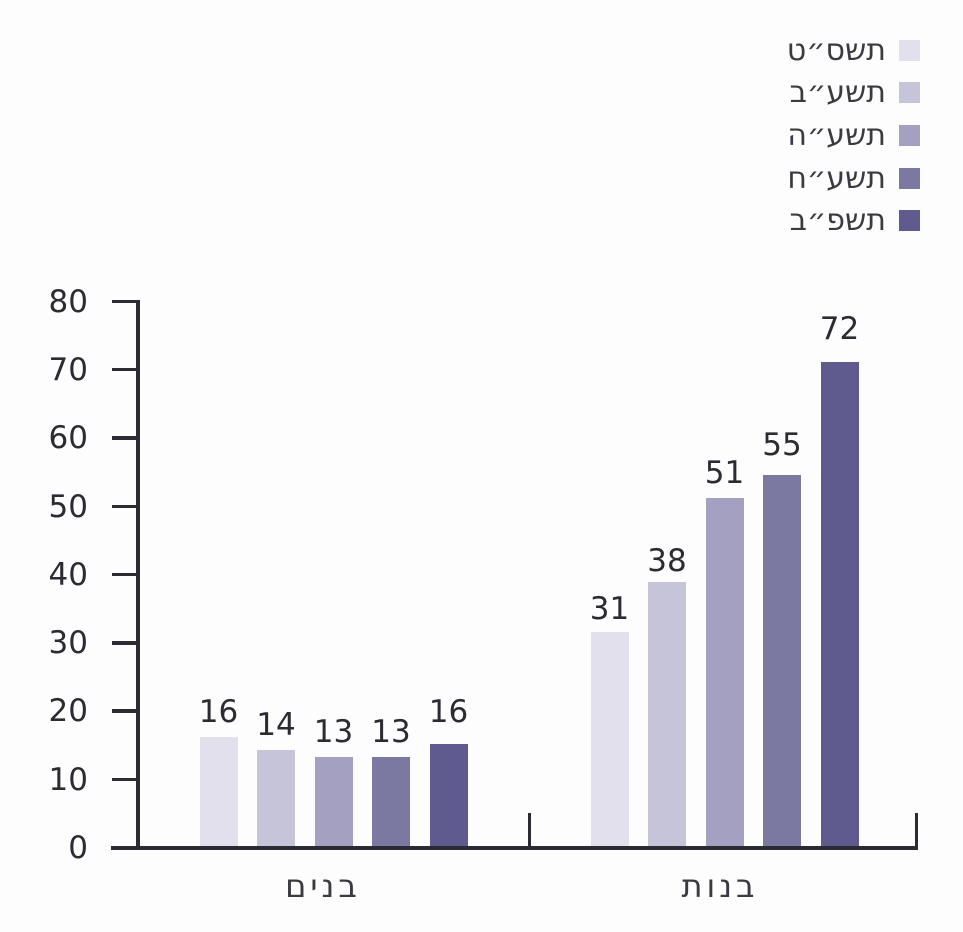 This screenshot has height=932, width=963. What do you see at coordinates (68, 643) in the screenshot?
I see `y-tick-label: 30` at bounding box center [68, 643].